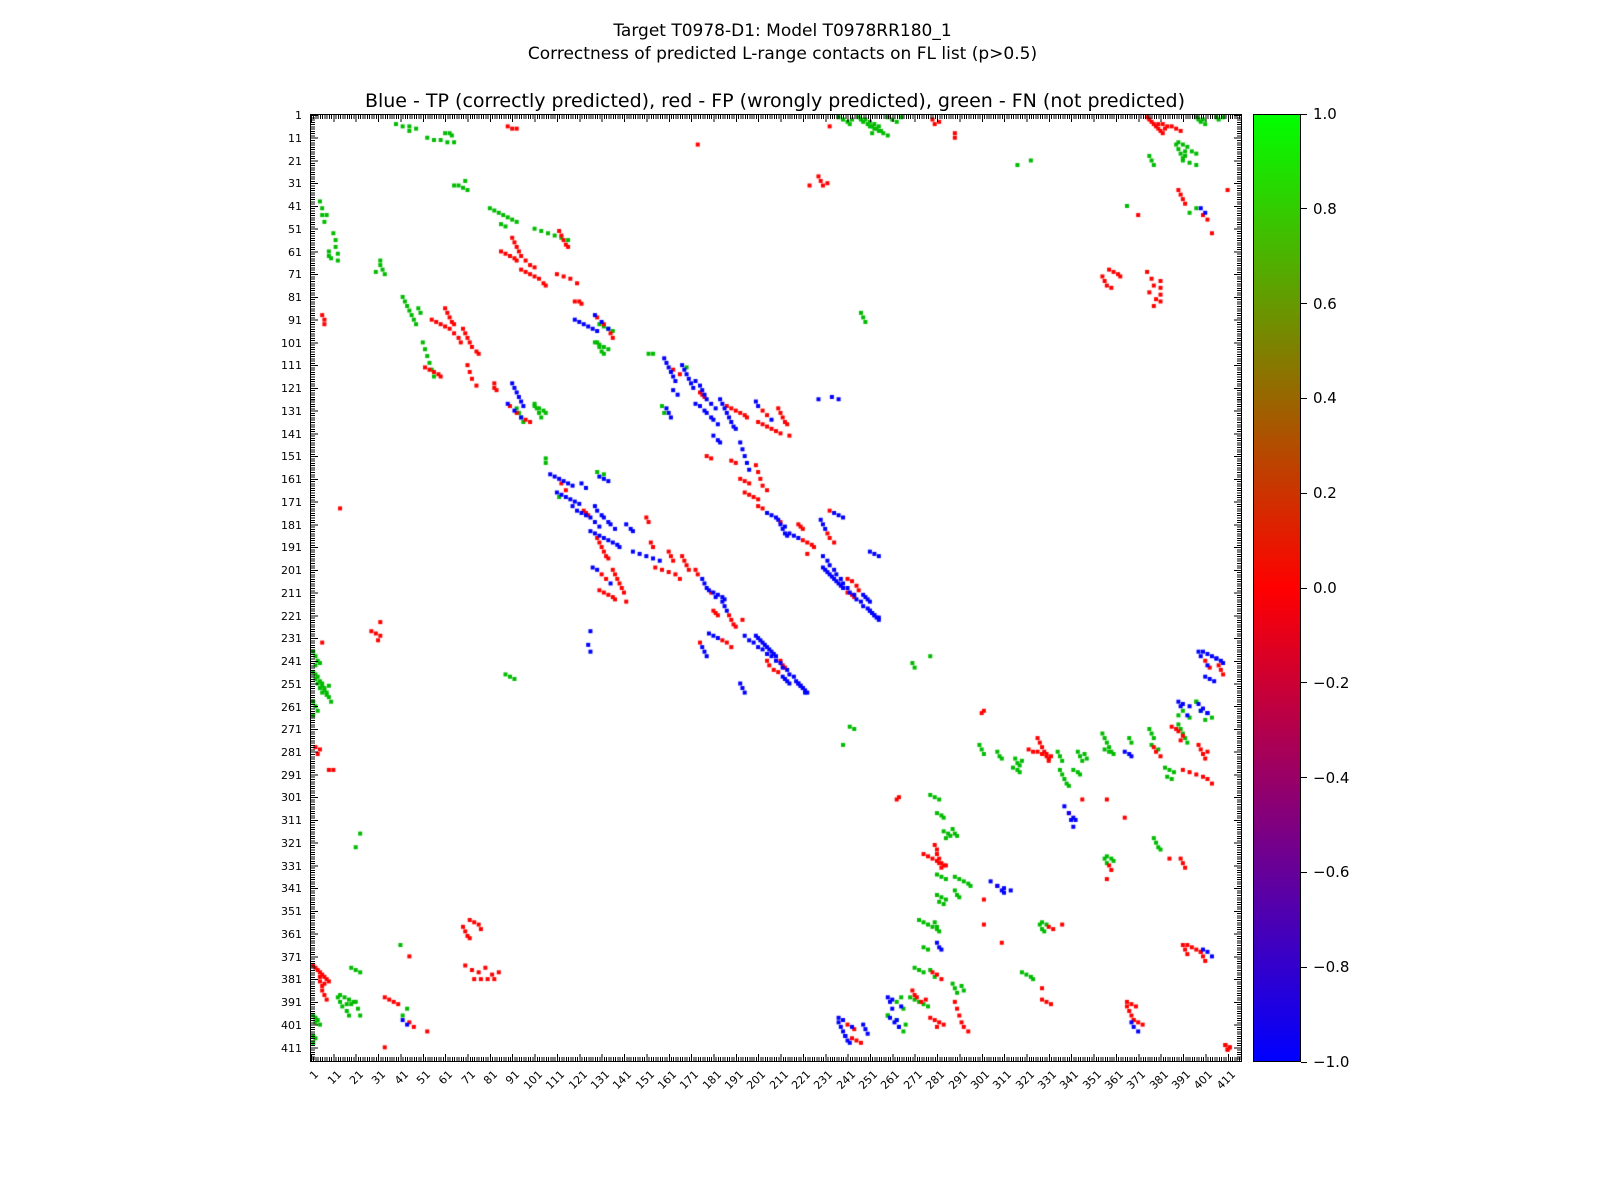 The width and height of the screenshot is (1600, 1200). Describe the element at coordinates (291, 866) in the screenshot. I see `y-tick-label: 331` at that location.